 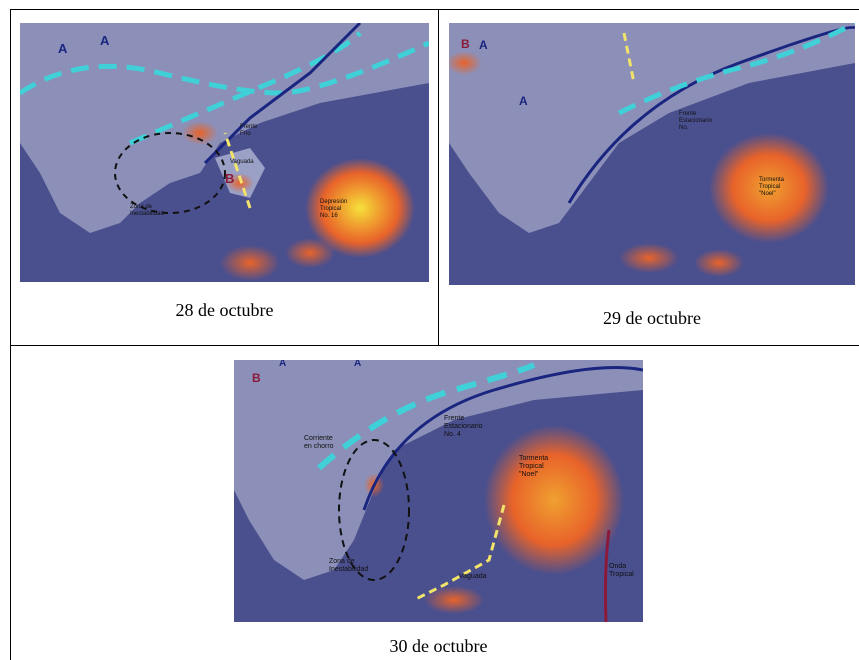 What do you see at coordinates (621, 570) in the screenshot?
I see `wave-label: Onda Tropical` at bounding box center [621, 570].